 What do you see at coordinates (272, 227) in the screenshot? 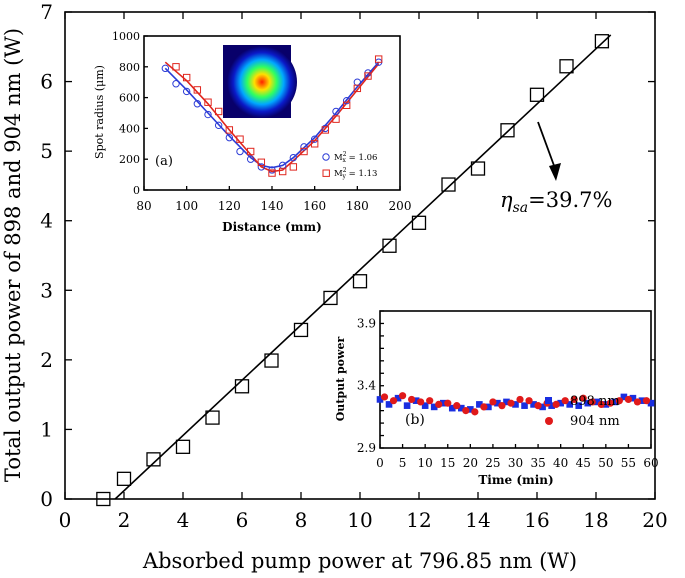
I see `inset-a-x-axis-label: Distance (mm)` at bounding box center [272, 227].